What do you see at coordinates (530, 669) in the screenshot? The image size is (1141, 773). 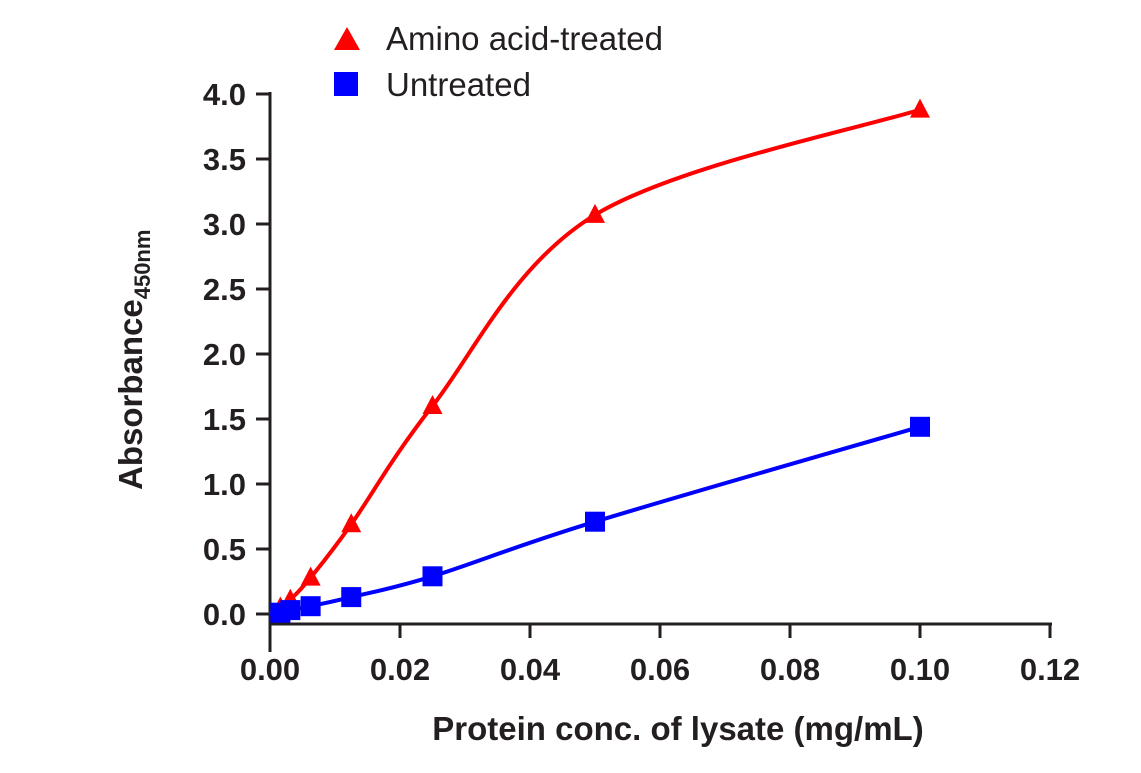 I see `x-tick-label: 0.04` at bounding box center [530, 669].